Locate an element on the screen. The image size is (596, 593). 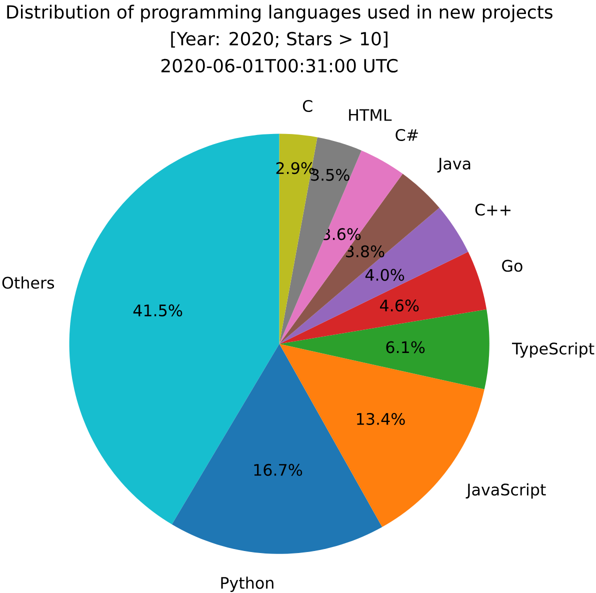
chart-subtitle: [Year: 2020; Stars > 10] is located at coordinates (279, 39).